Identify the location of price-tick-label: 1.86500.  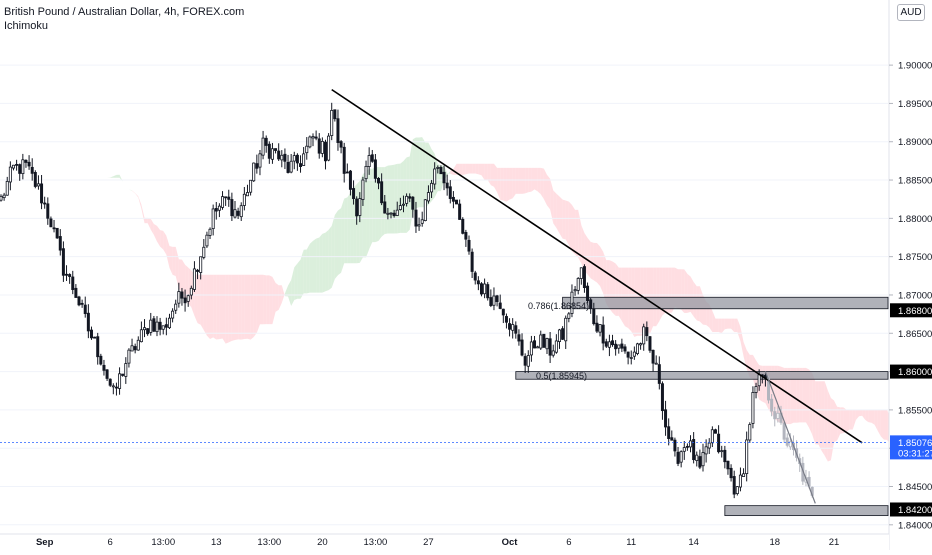
(915, 334).